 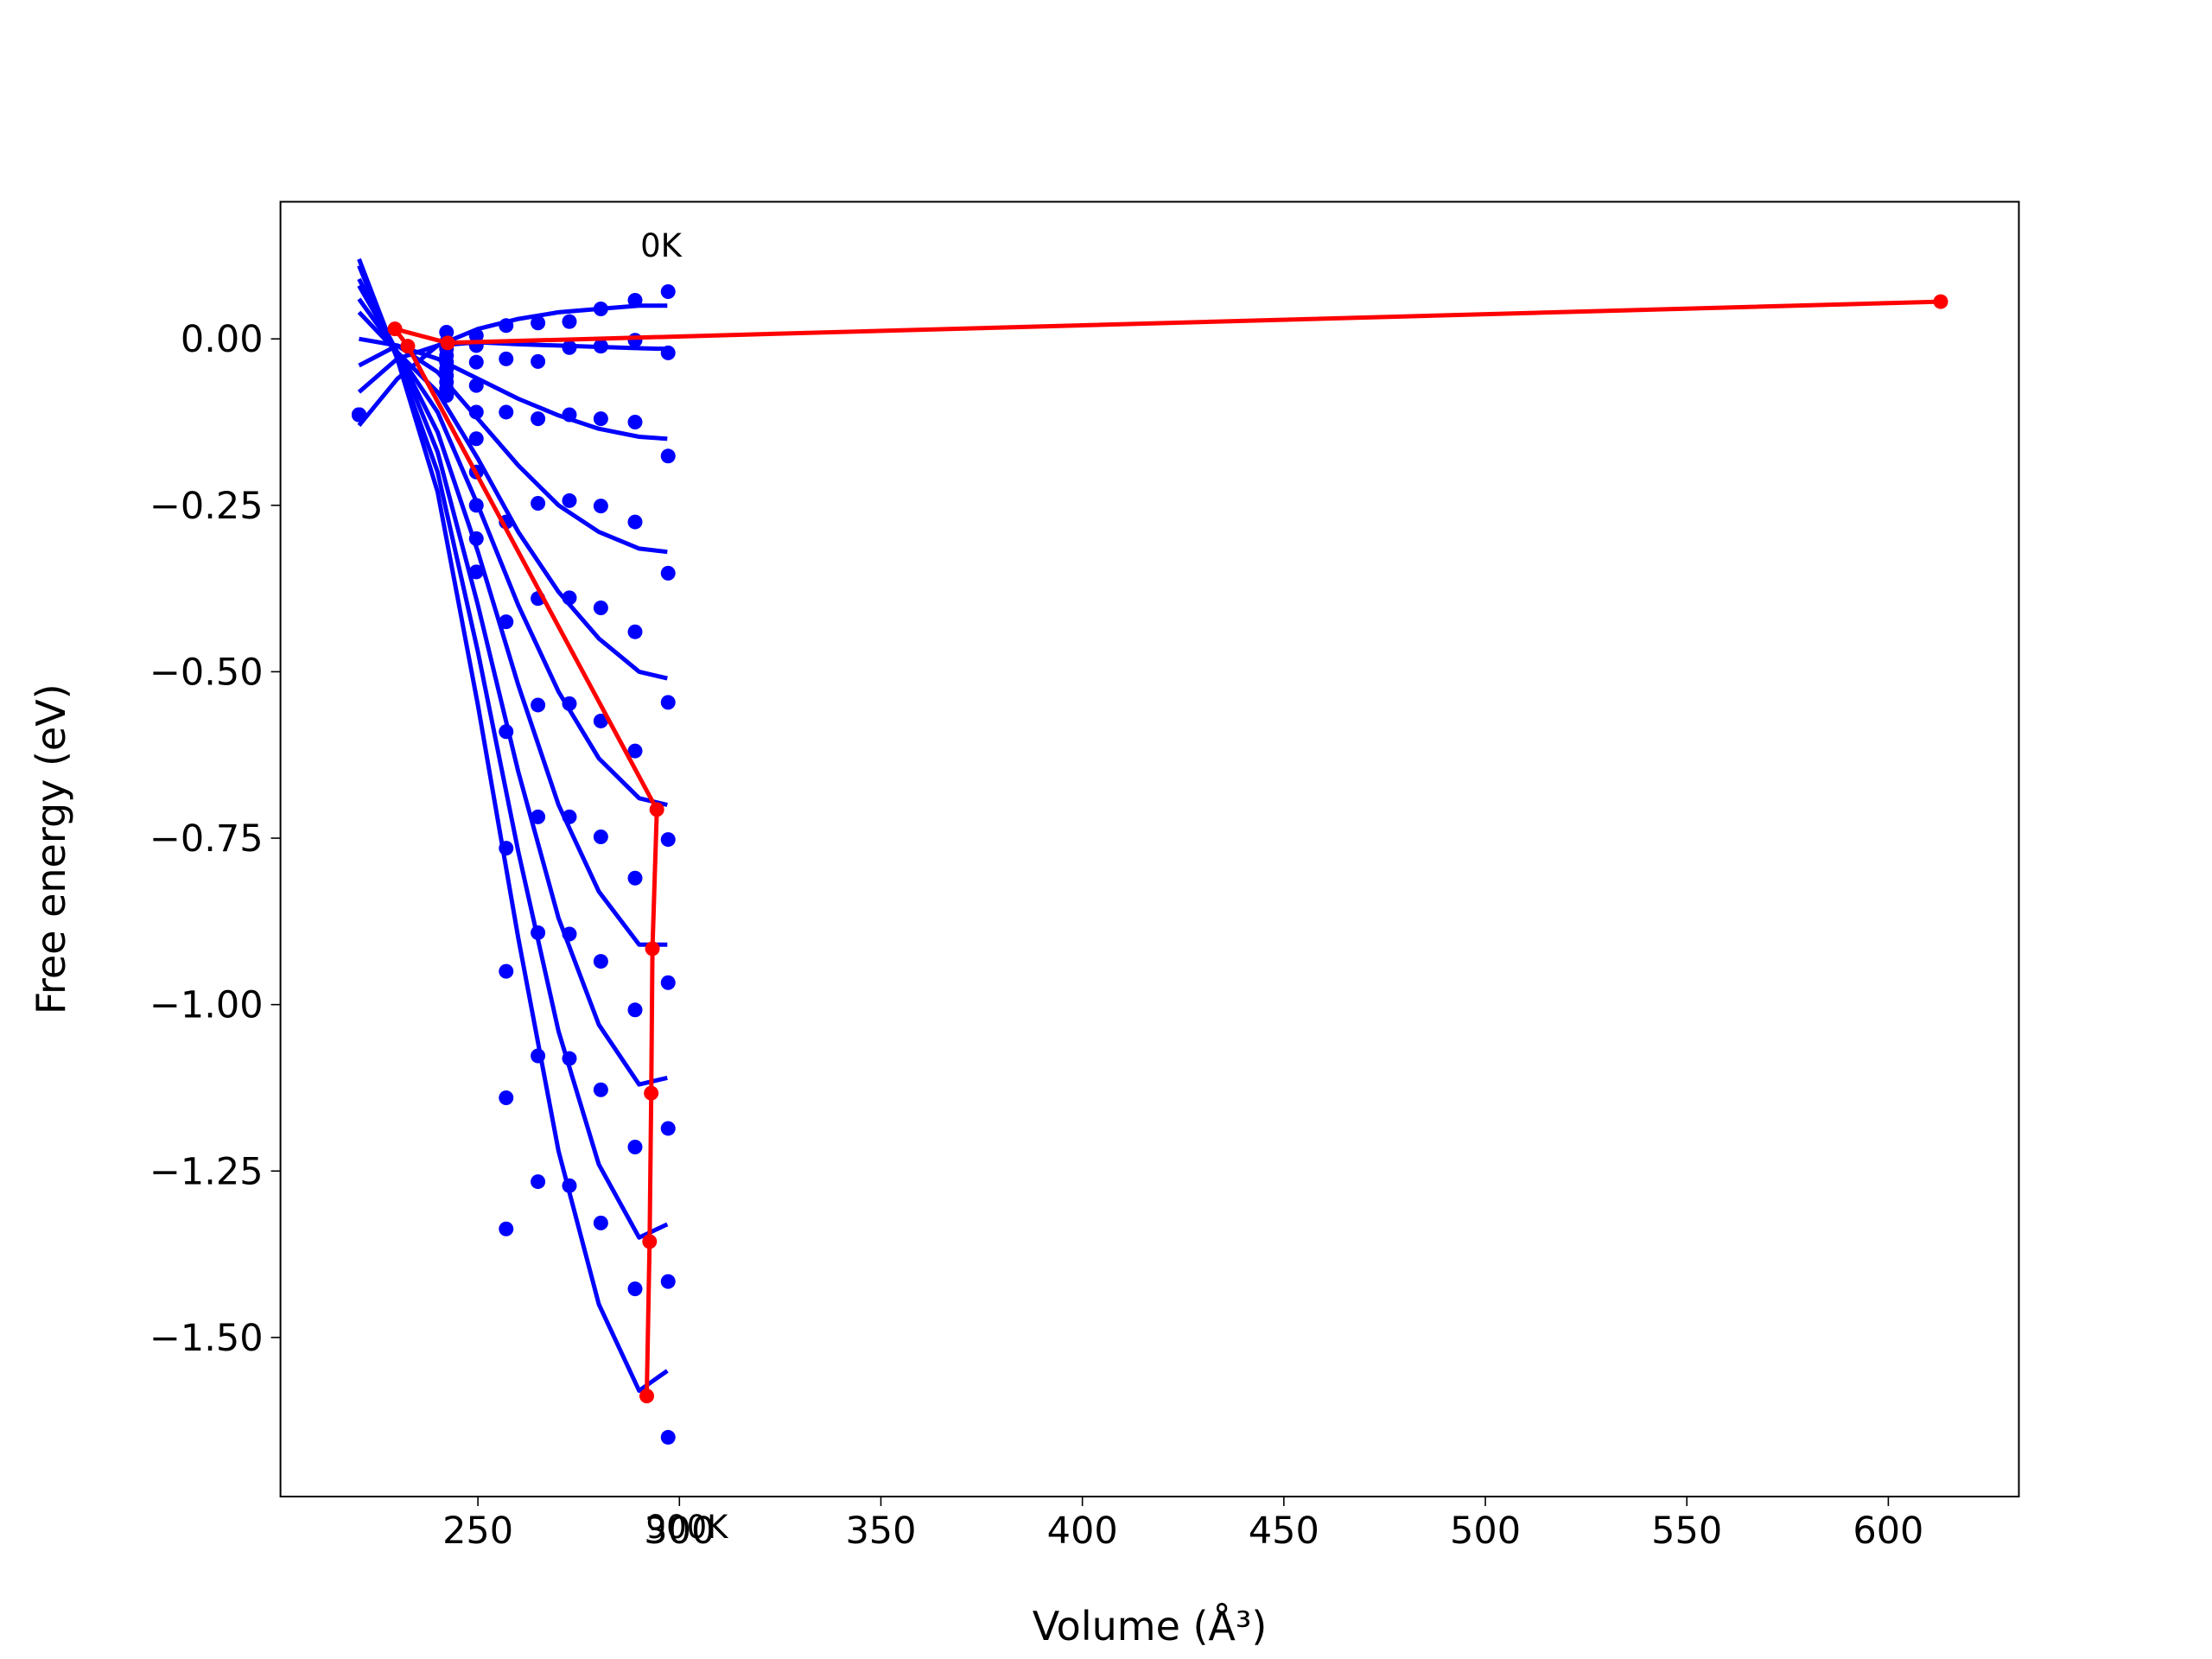 What do you see at coordinates (1284, 1531) in the screenshot?
I see `x-tick-label: 450` at bounding box center [1284, 1531].